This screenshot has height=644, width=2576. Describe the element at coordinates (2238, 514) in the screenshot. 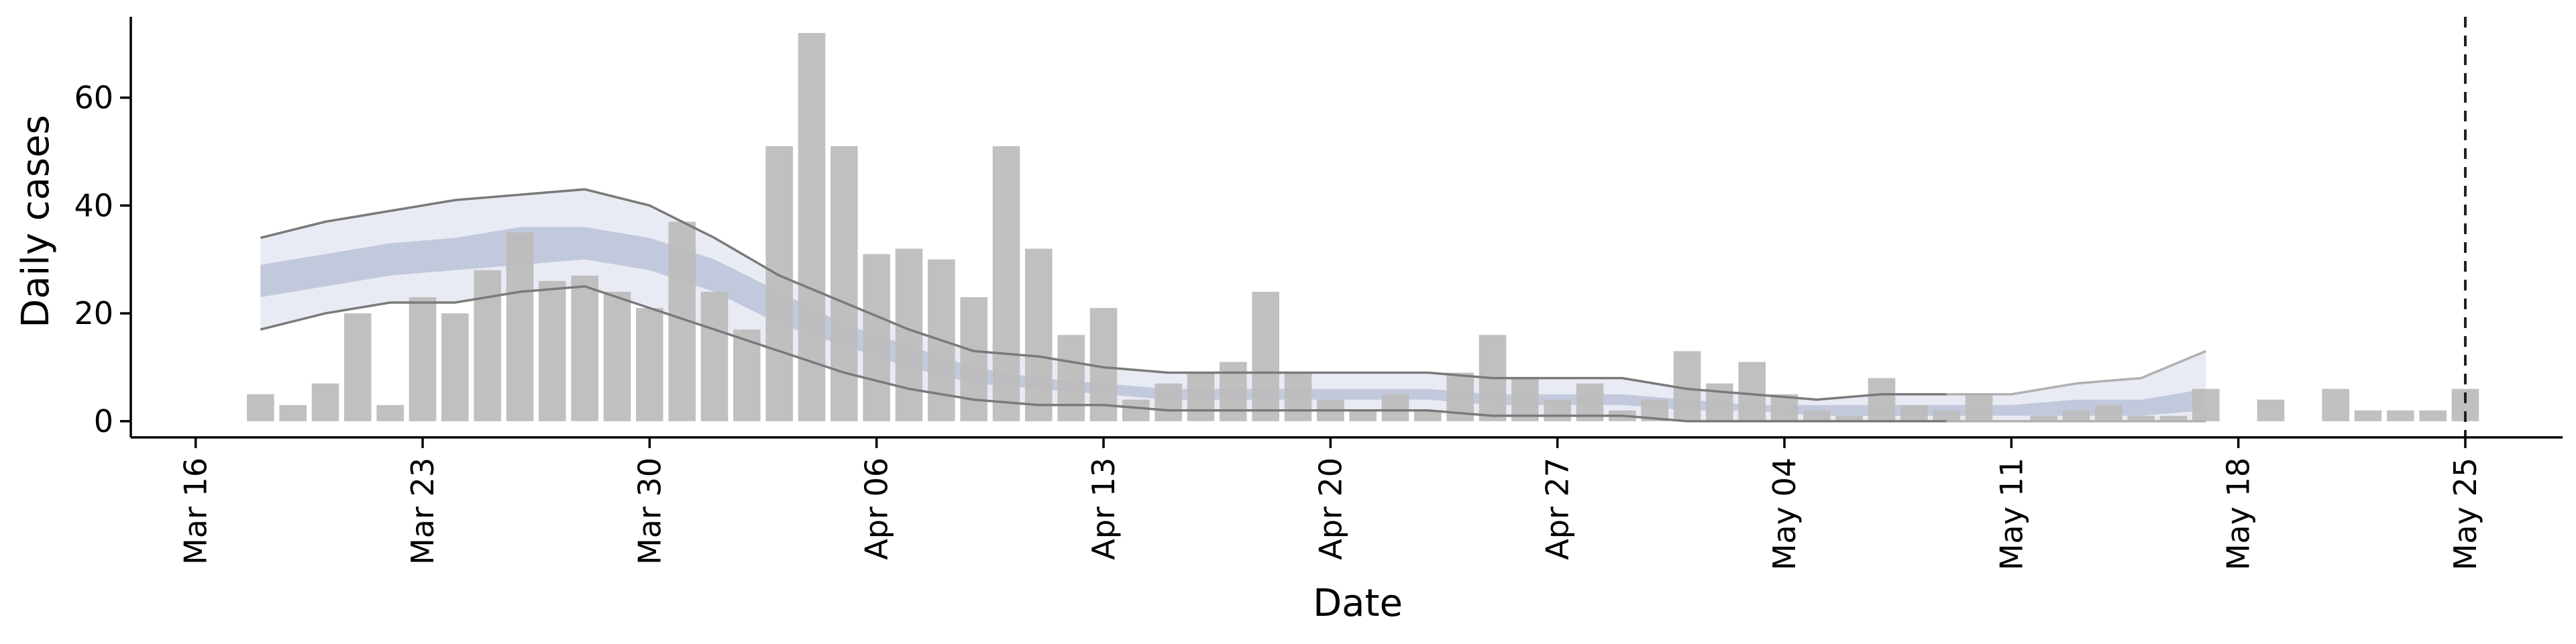

I see `x-tick-label: May 18` at that location.